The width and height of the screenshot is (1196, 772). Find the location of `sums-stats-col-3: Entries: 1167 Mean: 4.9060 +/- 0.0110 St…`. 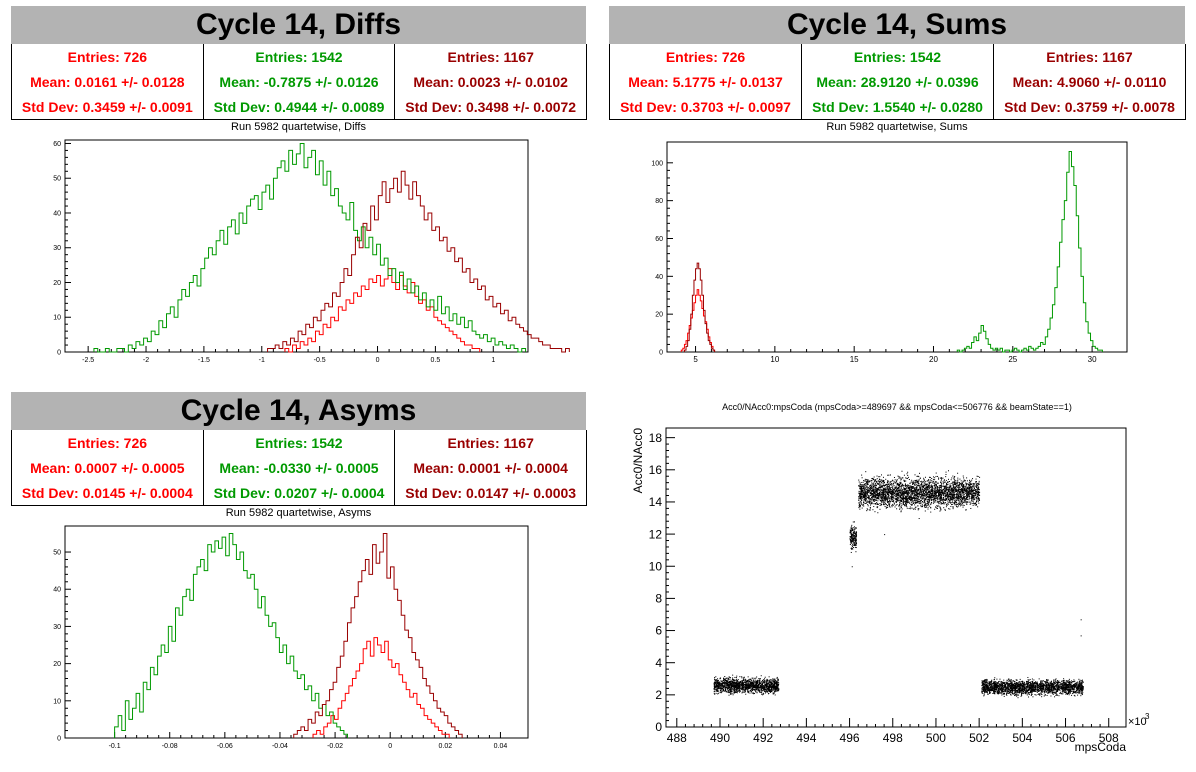

sums-stats-col-3: Entries: 1167 Mean: 4.9060 +/- 0.0110 St… is located at coordinates (1089, 81).